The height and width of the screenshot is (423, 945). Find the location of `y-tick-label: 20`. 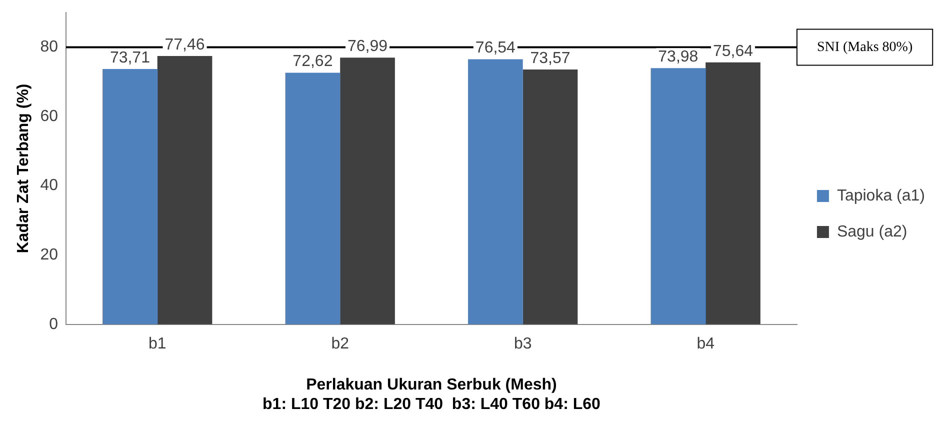

y-tick-label: 20 is located at coordinates (49, 255).